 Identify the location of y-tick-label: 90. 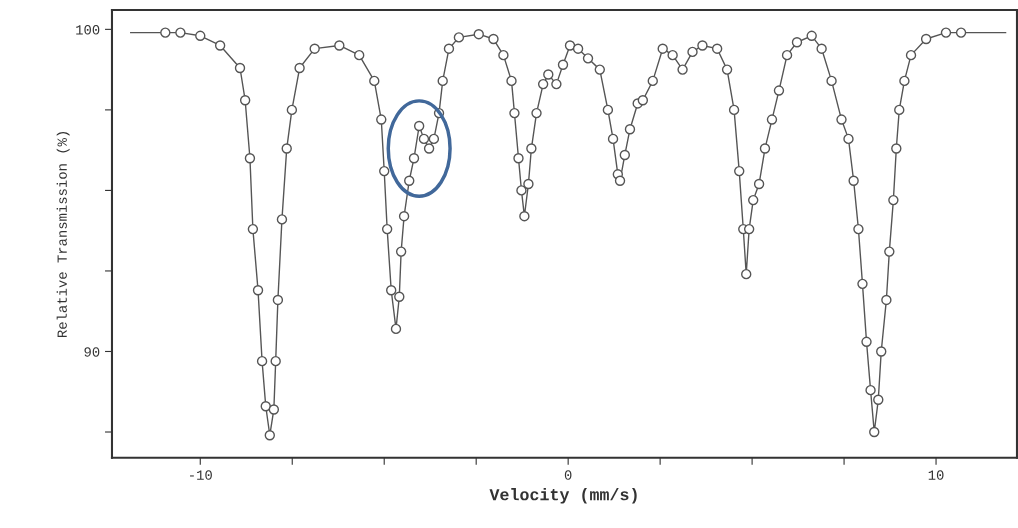
(92, 352).